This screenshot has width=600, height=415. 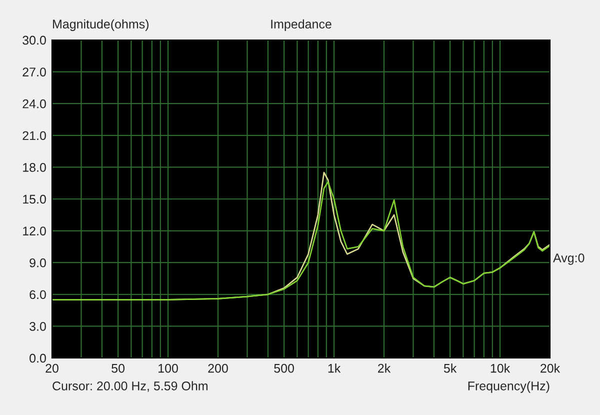 I want to click on x-tick-label: 5k, so click(x=450, y=368).